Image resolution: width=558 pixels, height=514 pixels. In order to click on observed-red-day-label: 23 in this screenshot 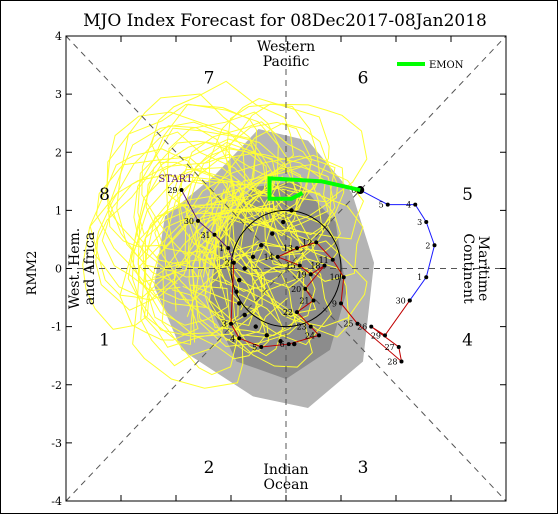, I will do `click(302, 327)`.